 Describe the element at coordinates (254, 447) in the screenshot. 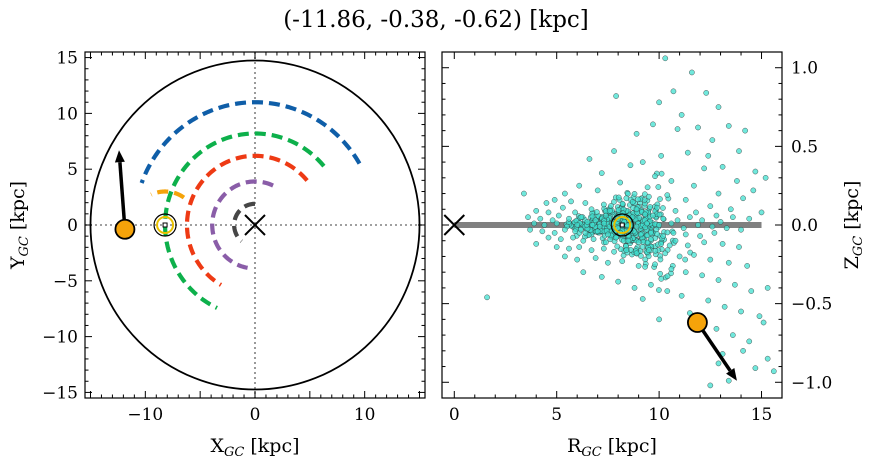

I see `x-axis-label: XGC [kpc]` at that location.